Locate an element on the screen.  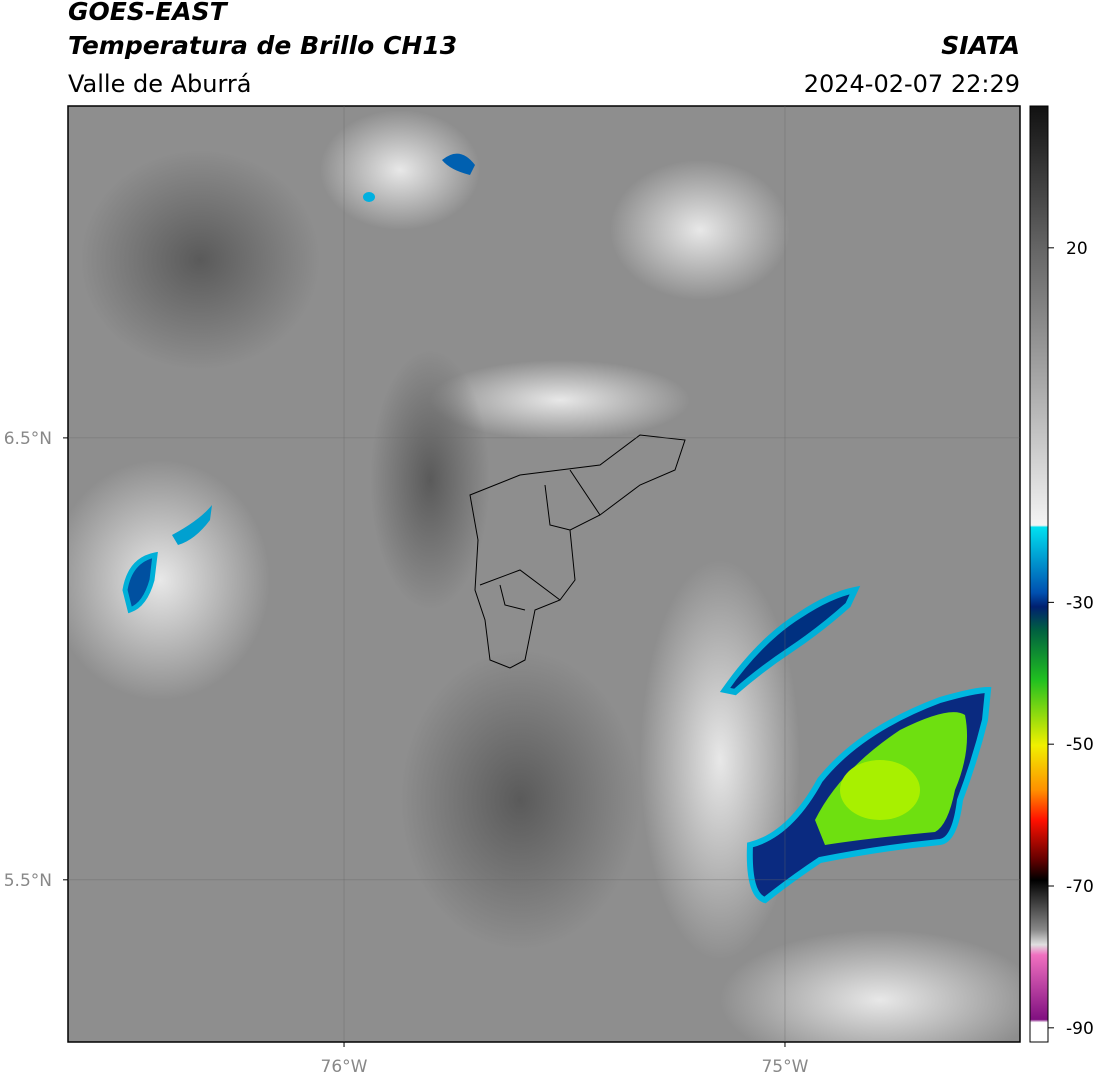
colorbar-tick-label: -70 is located at coordinates (1080, 887).